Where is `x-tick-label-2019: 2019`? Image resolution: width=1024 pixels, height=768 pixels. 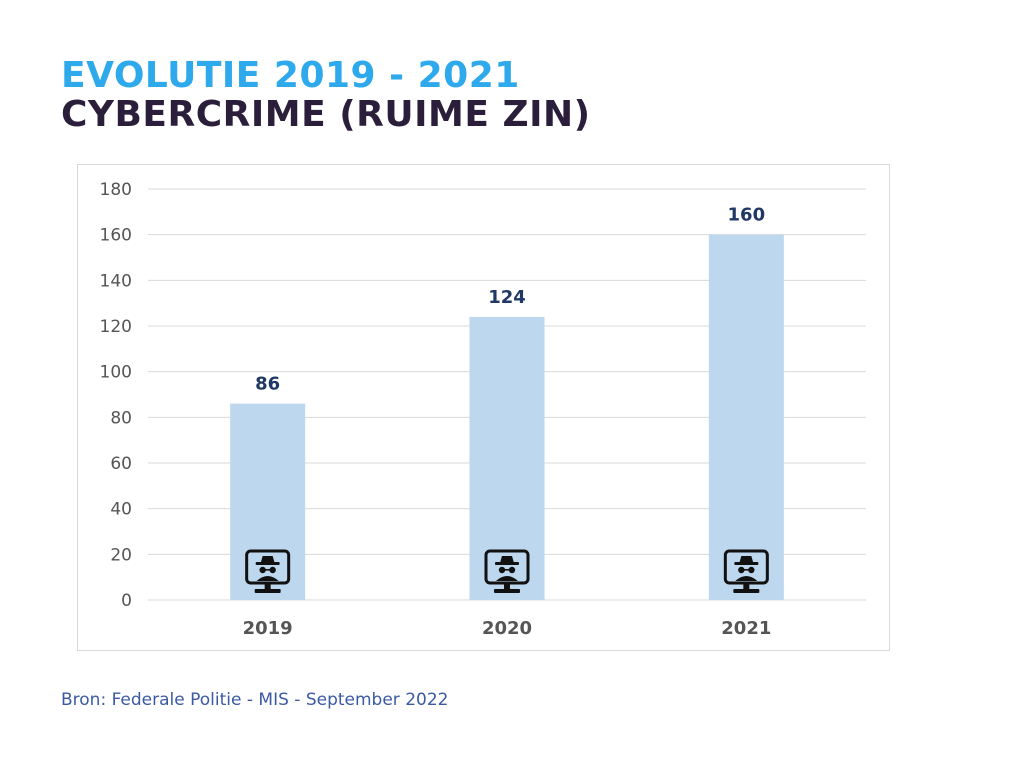 x-tick-label-2019: 2019 is located at coordinates (268, 628).